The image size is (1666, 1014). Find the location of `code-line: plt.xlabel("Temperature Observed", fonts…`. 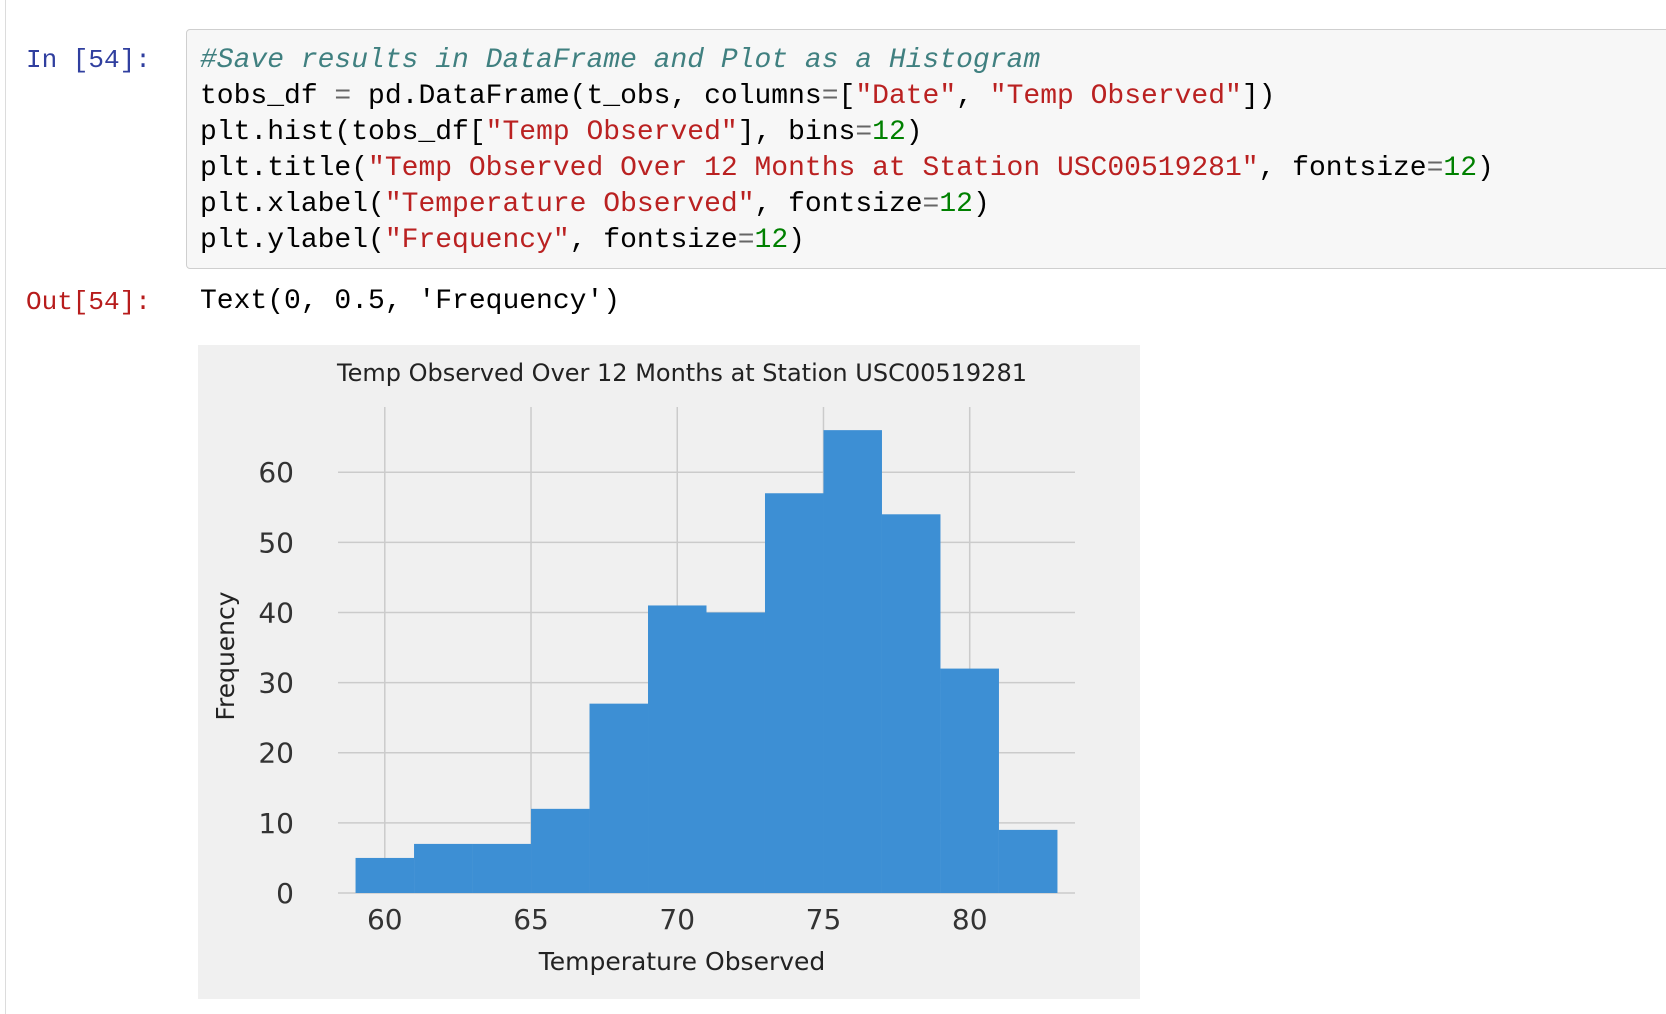

code-line: plt.xlabel("Temperature Observed", fonts… is located at coordinates (847, 205).